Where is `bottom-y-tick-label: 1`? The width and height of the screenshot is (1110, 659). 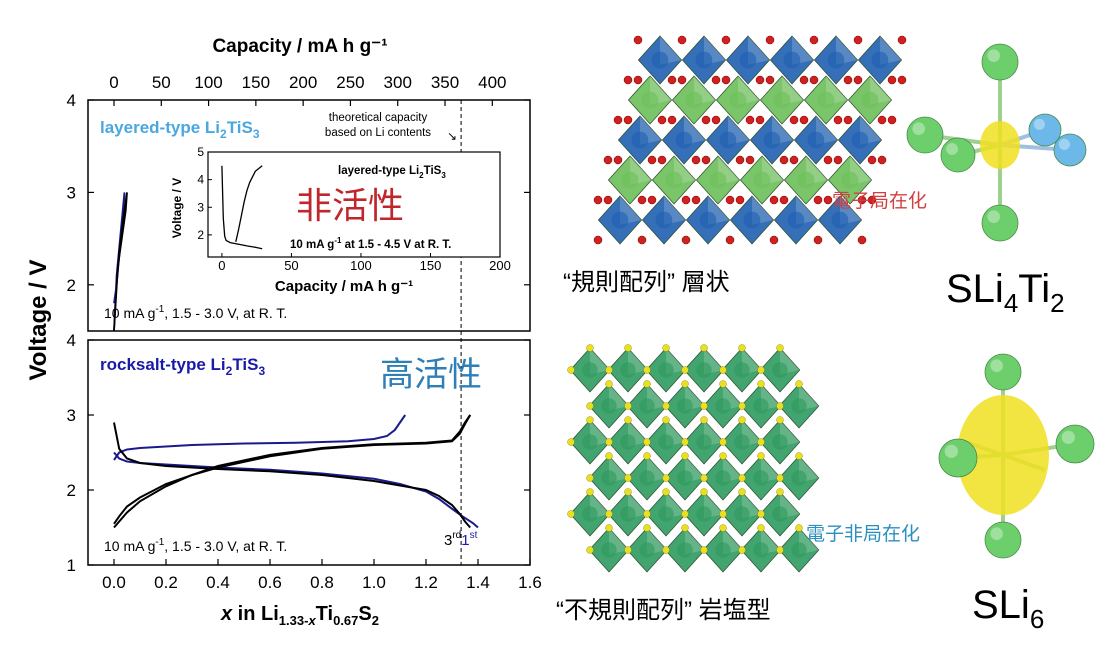 bottom-y-tick-label: 1 is located at coordinates (71, 565).